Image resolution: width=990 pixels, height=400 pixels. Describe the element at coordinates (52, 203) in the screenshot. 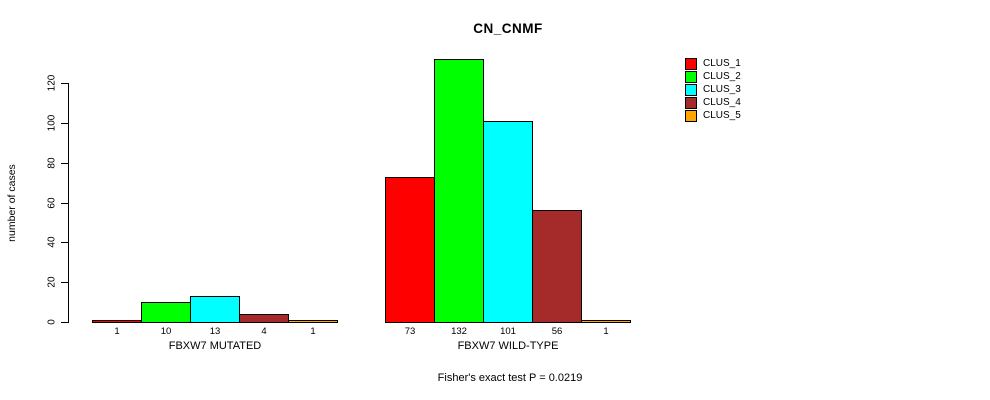

I see `y-axis-tick-label: 60` at that location.